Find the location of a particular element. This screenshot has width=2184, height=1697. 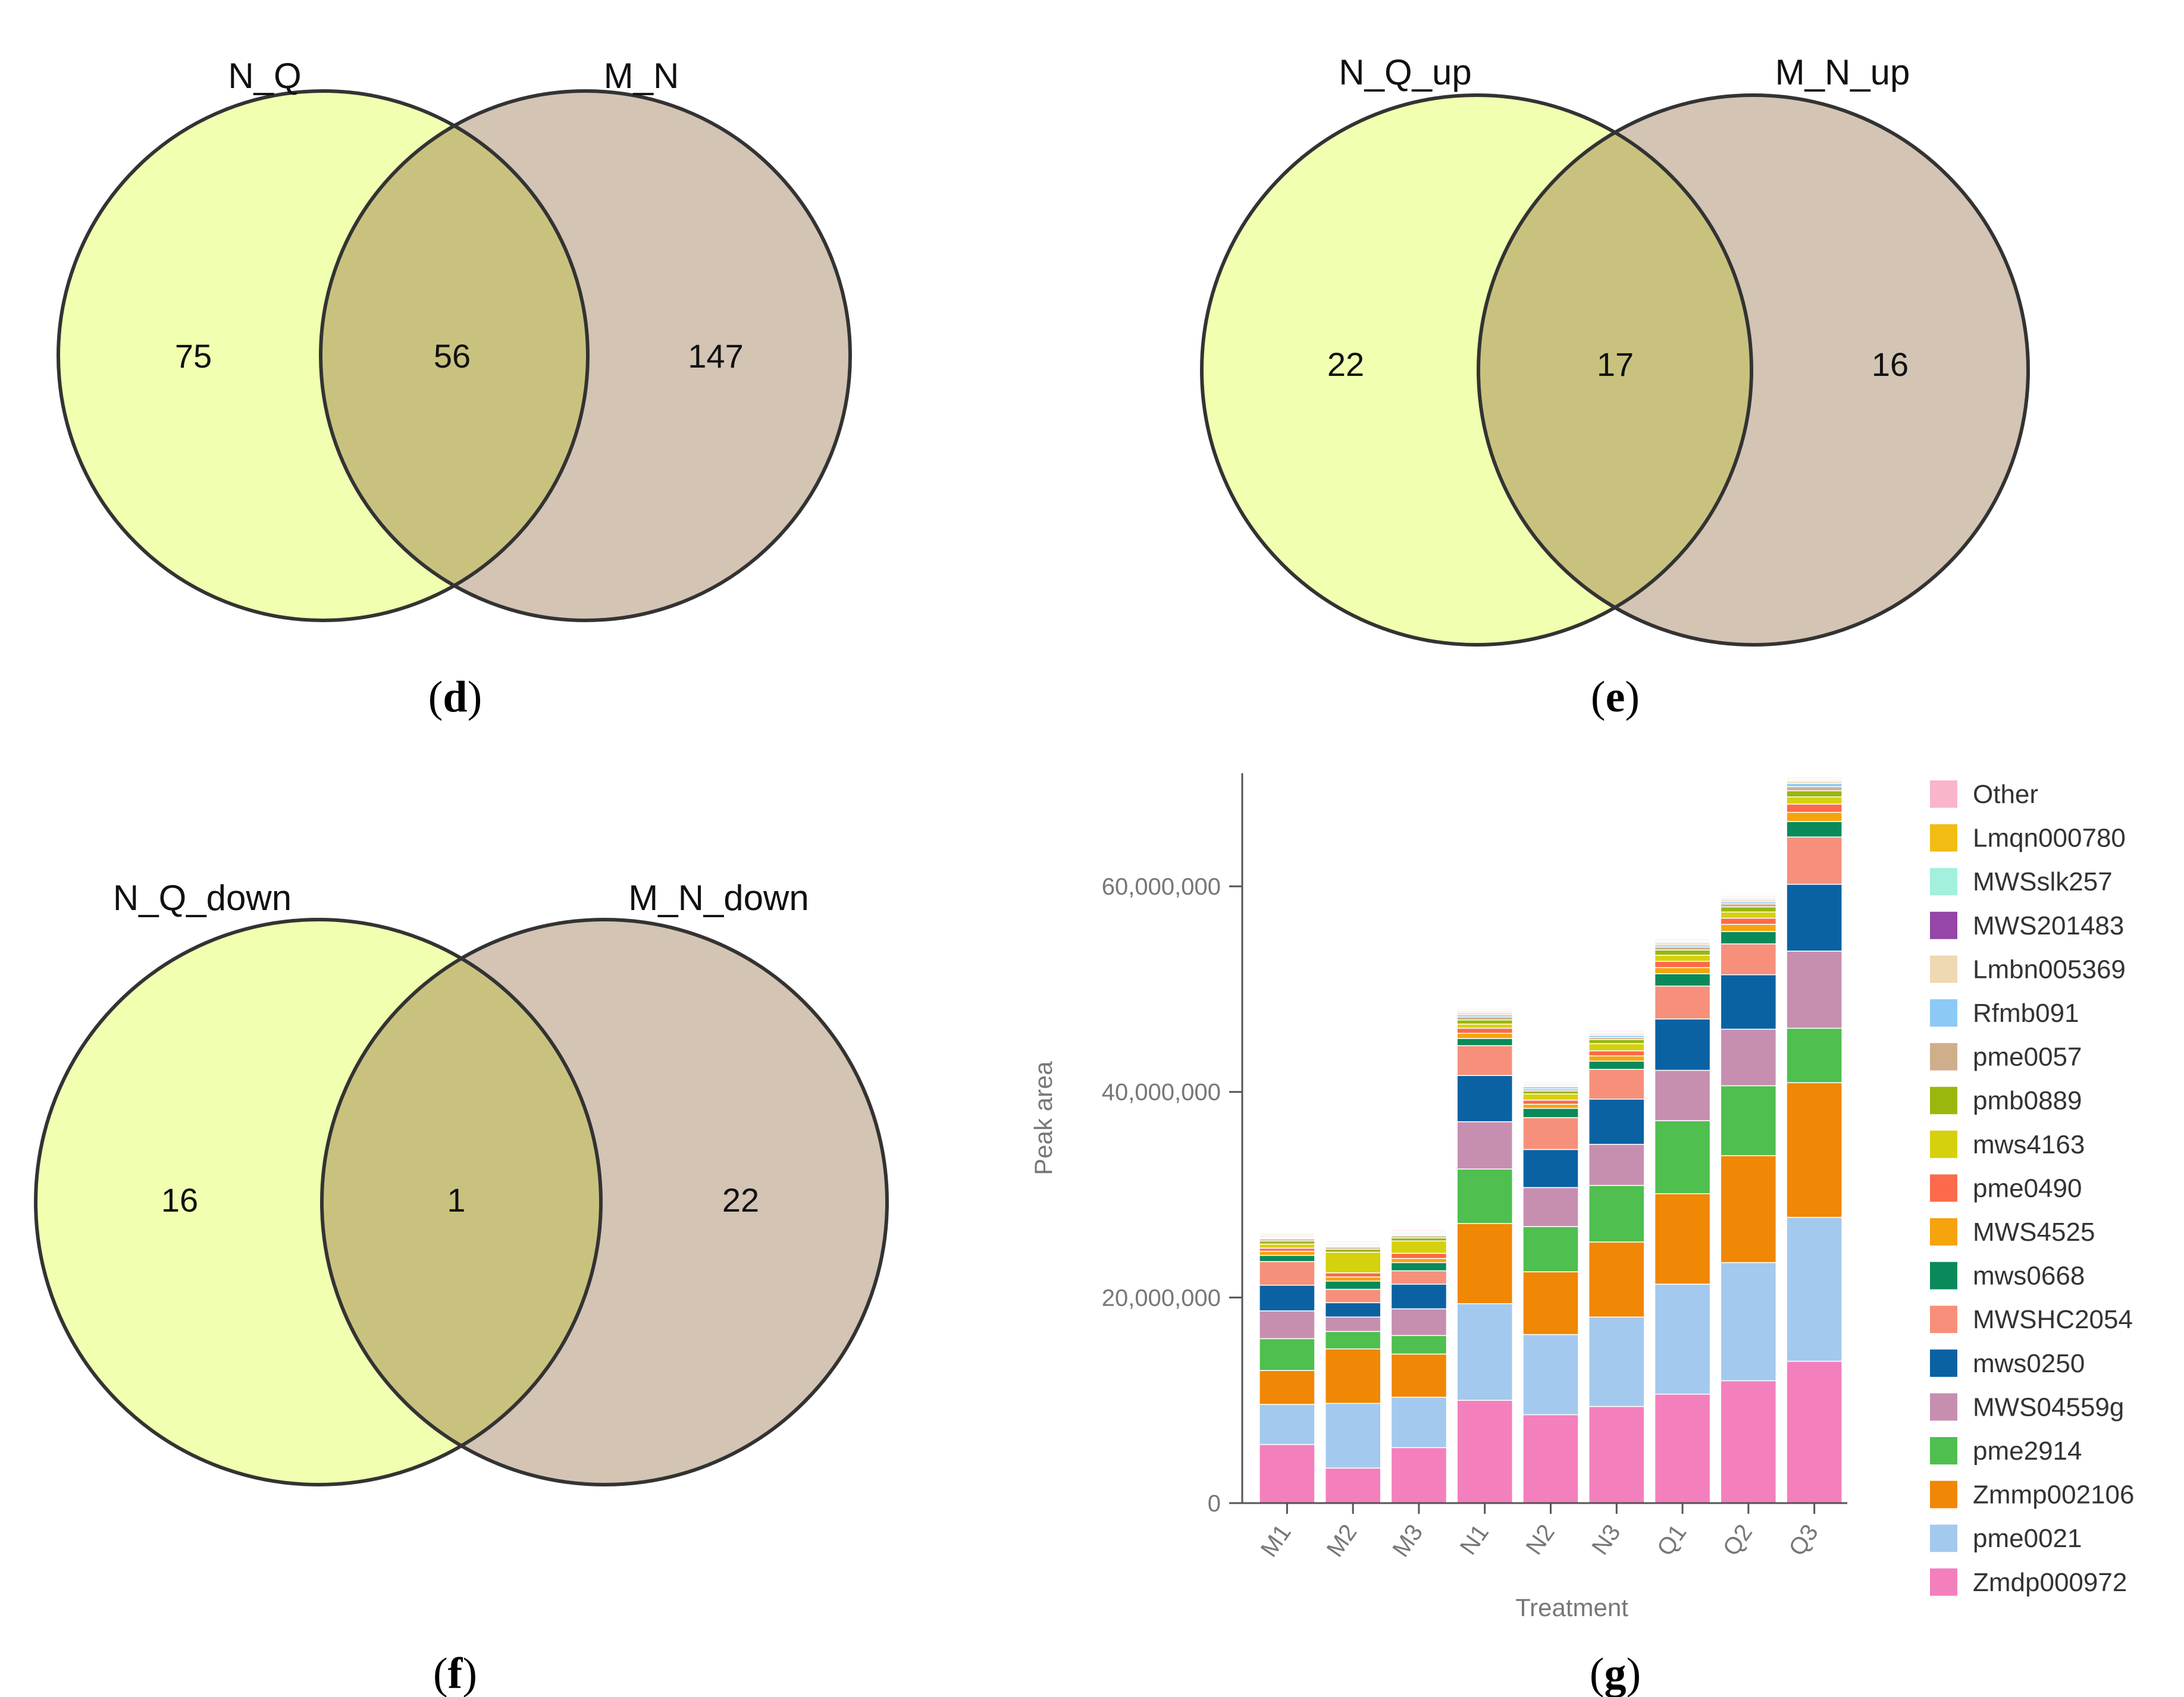

bar-segment-N3-Other is located at coordinates (1616, 1031).